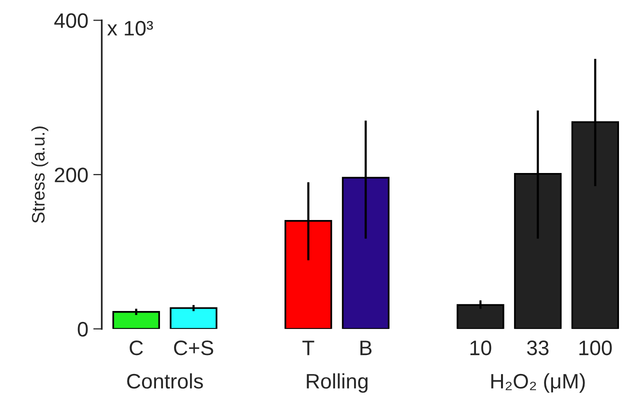 The image size is (636, 406). What do you see at coordinates (538, 383) in the screenshot?
I see `text: H₂O₂ (μM)` at bounding box center [538, 383].